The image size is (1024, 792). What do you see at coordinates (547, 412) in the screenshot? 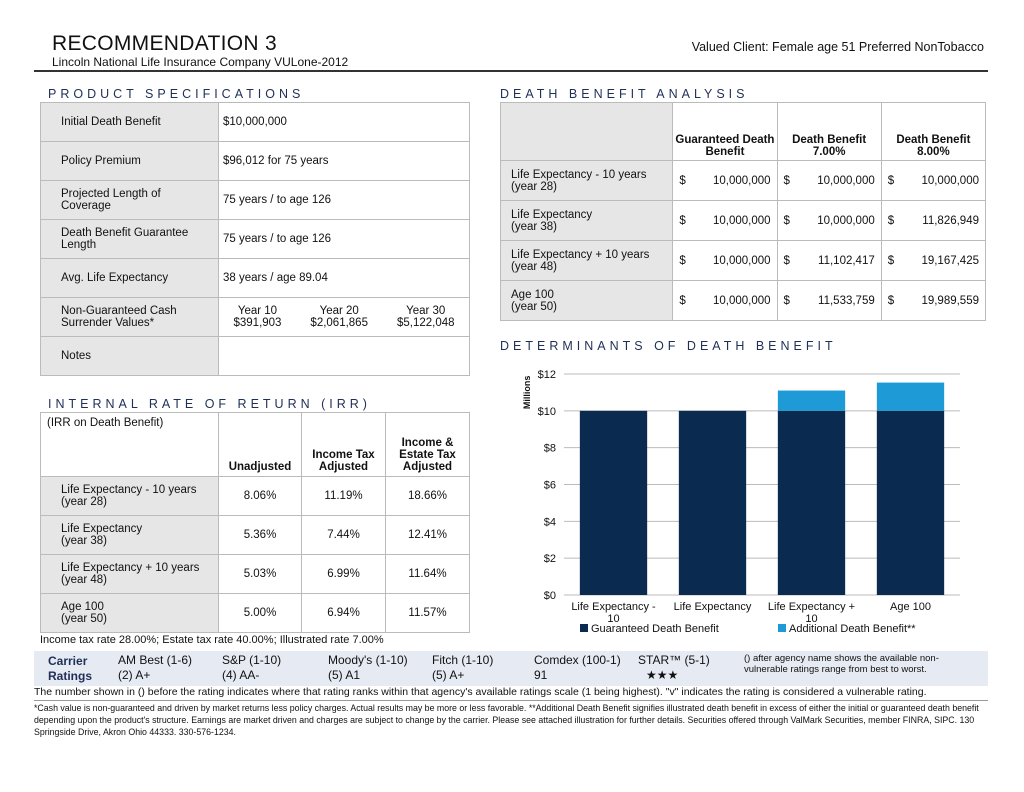
I see `y-tick-label: $10` at bounding box center [547, 412].